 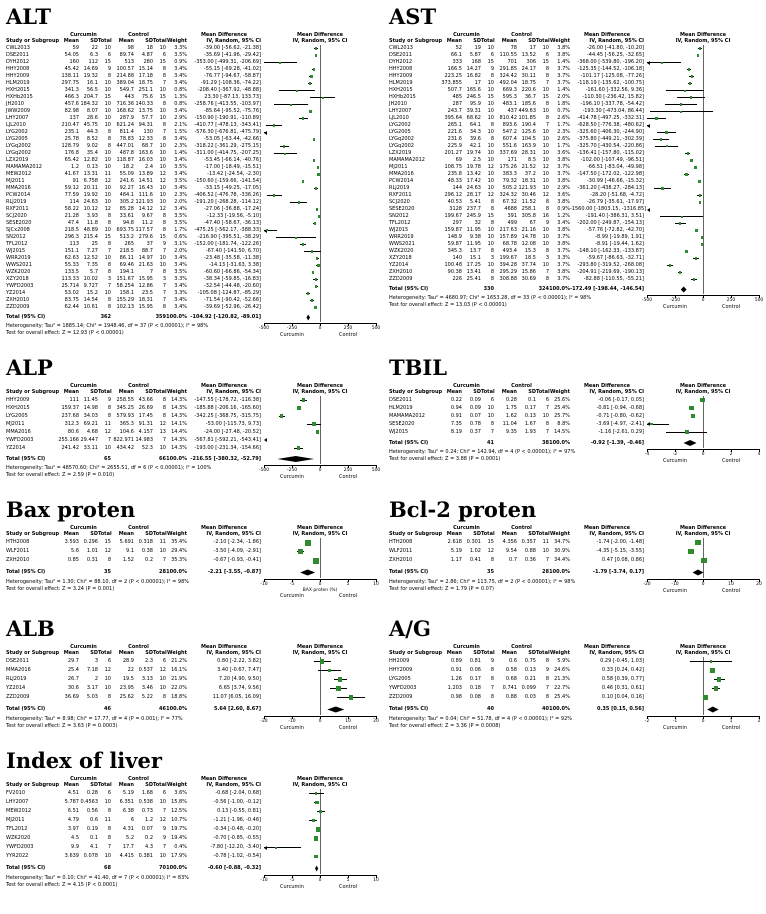 What do you see at coordinates (83, 647) in the screenshot?
I see `group1-header: Curcumin` at bounding box center [83, 647].